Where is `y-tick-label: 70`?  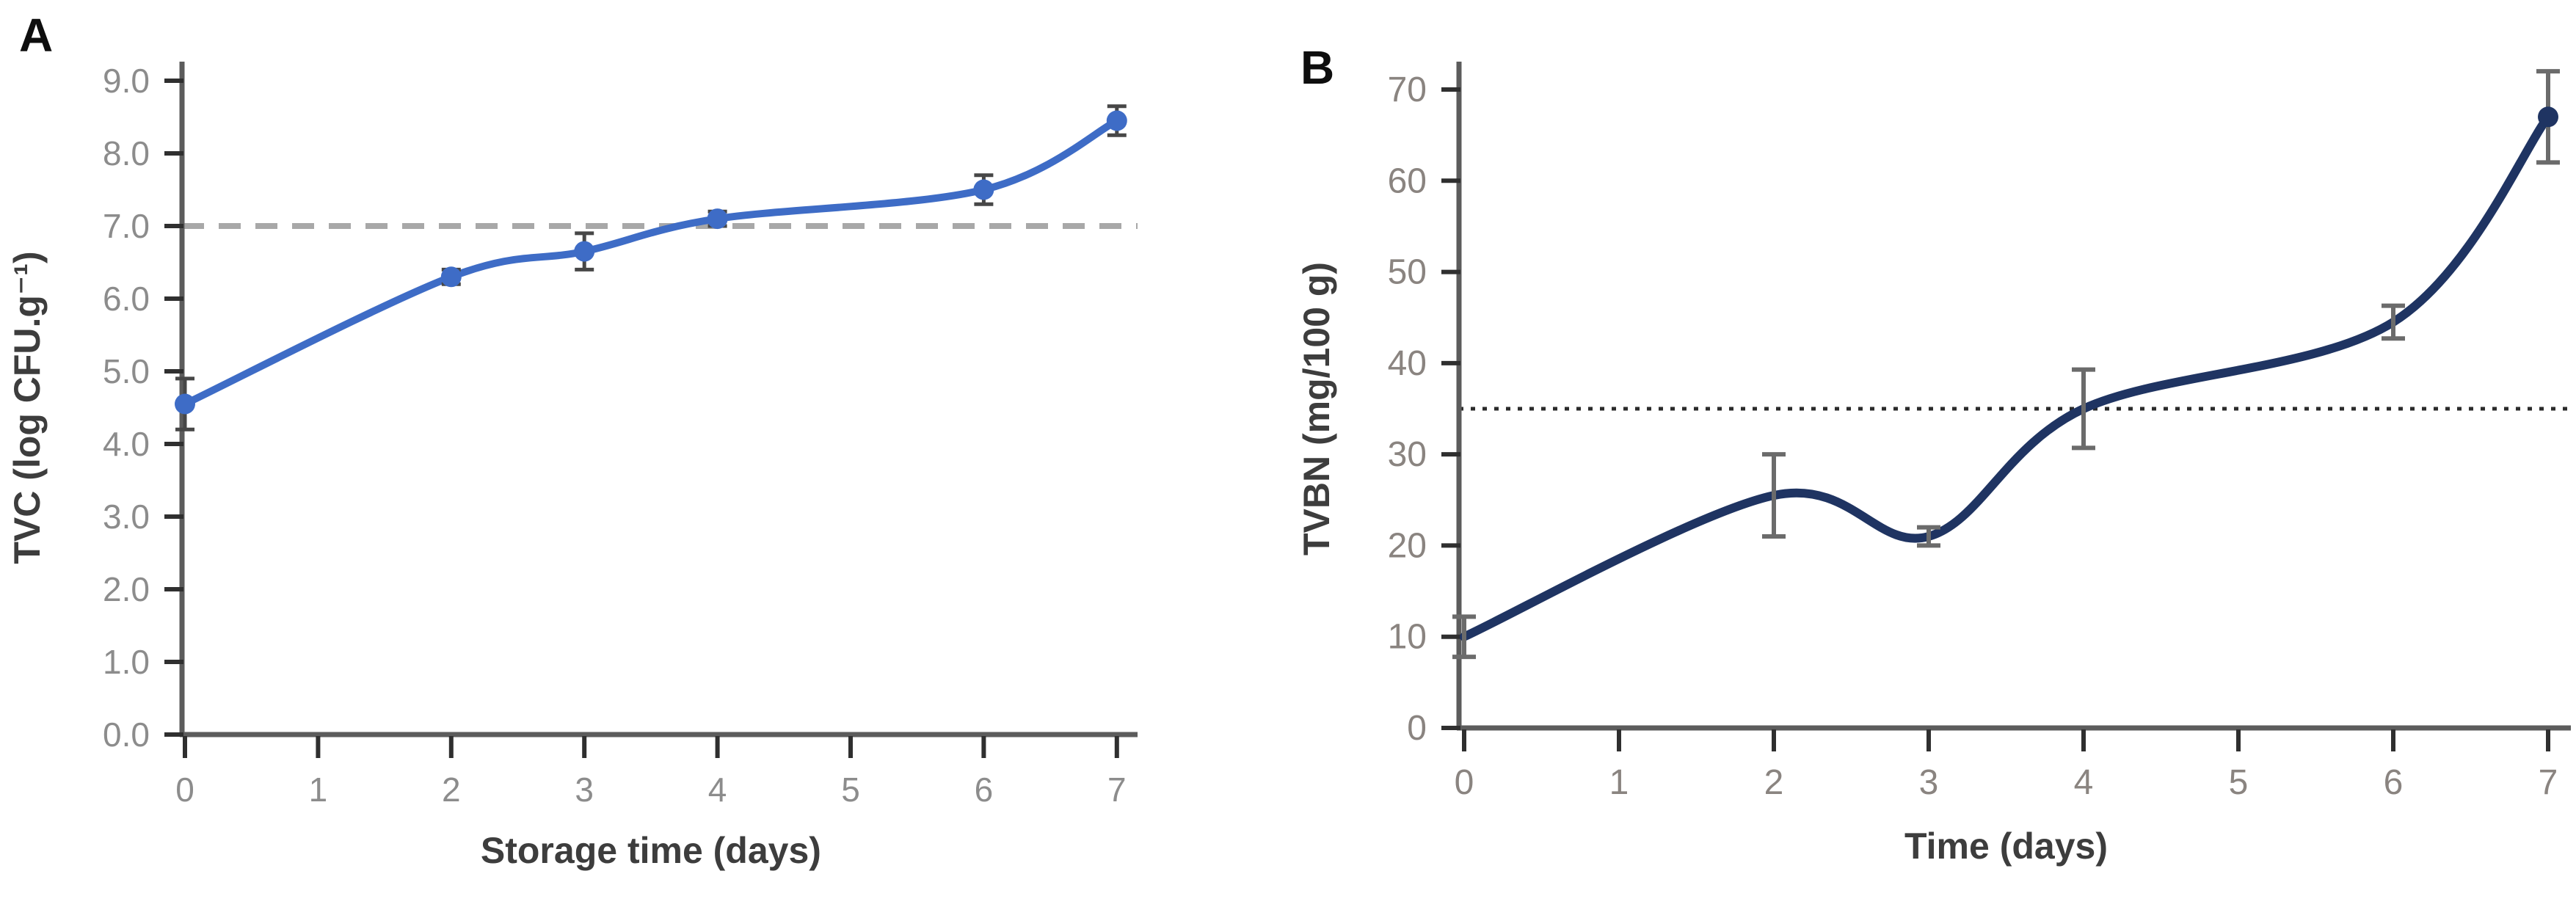 y-tick-label: 70 is located at coordinates (1407, 89).